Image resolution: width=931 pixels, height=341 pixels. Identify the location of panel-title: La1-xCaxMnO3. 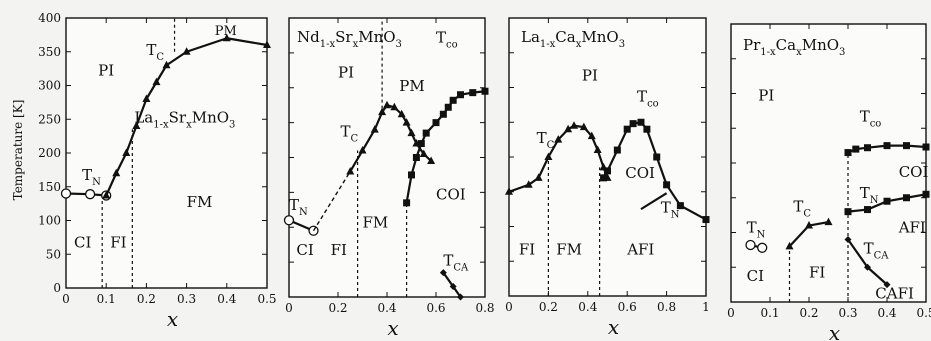
(573, 39).